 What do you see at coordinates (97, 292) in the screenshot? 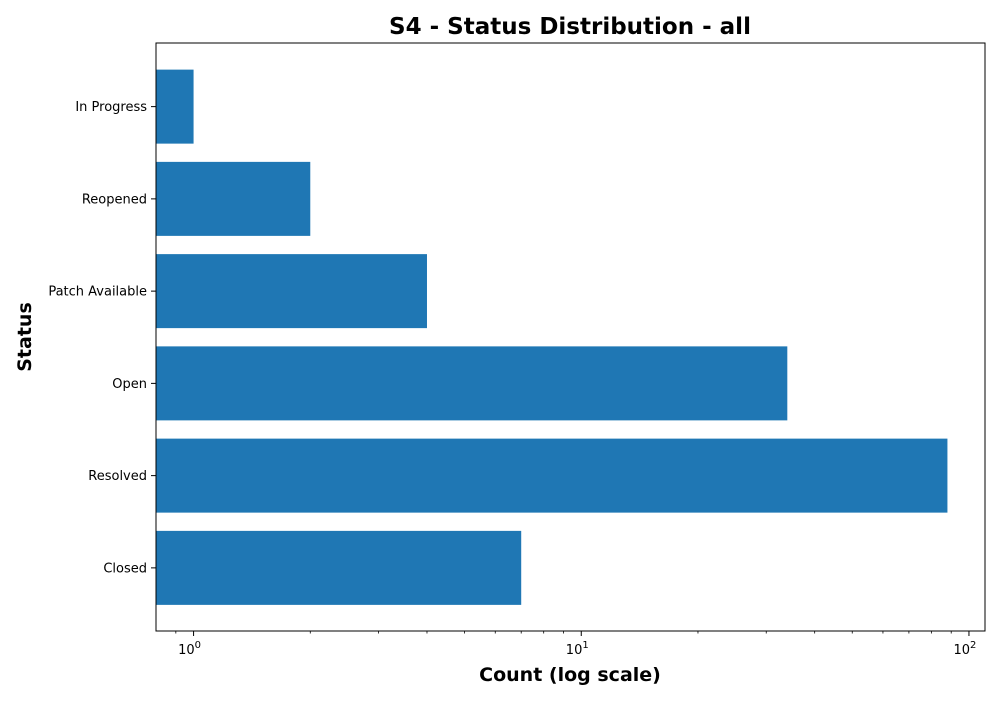
I see `y-tick-label: Patch Available` at bounding box center [97, 292].